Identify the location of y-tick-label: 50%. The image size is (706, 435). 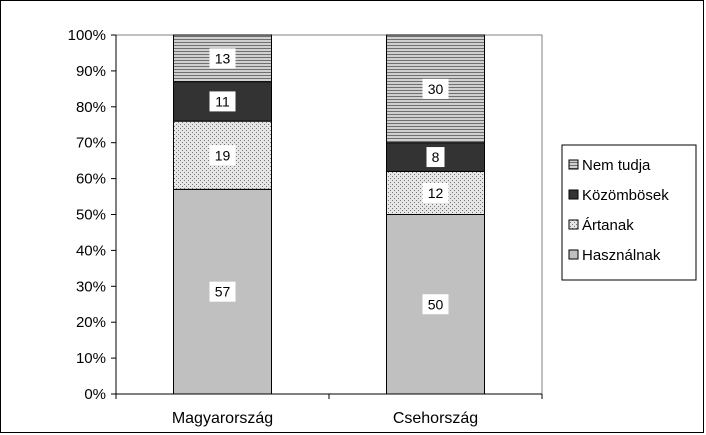
(91, 215).